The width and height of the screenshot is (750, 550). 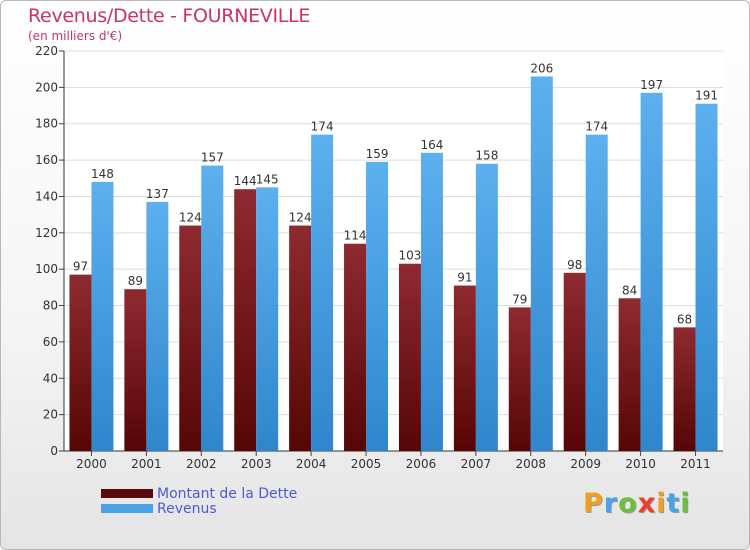 I want to click on logo-letter: P, so click(x=593, y=503).